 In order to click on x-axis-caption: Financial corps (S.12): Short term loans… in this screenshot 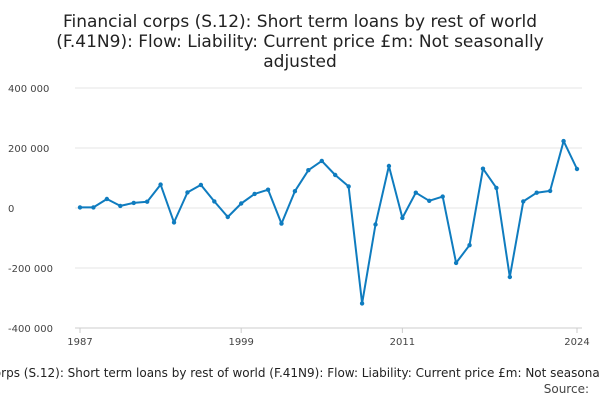, I will do `click(300, 373)`.